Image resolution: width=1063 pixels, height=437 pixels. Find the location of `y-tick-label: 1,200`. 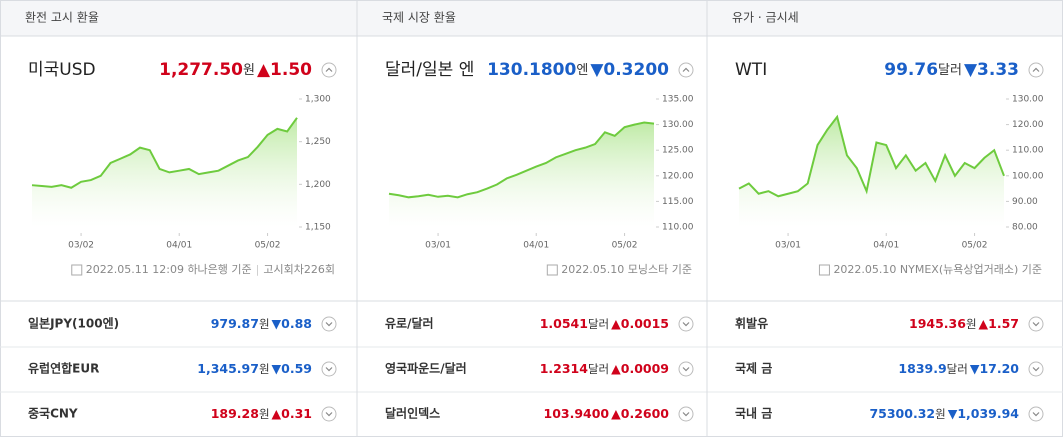

y-tick-label: 1,200 is located at coordinates (318, 185).